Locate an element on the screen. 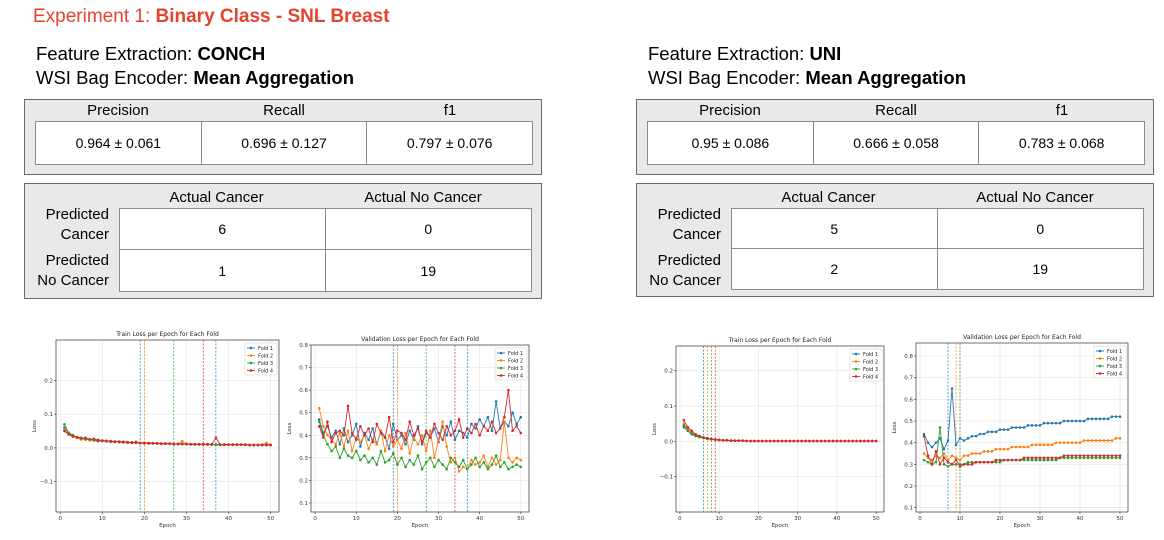 The height and width of the screenshot is (540, 1164). encoder-label: WSI Bag Encoder: is located at coordinates (115, 77).